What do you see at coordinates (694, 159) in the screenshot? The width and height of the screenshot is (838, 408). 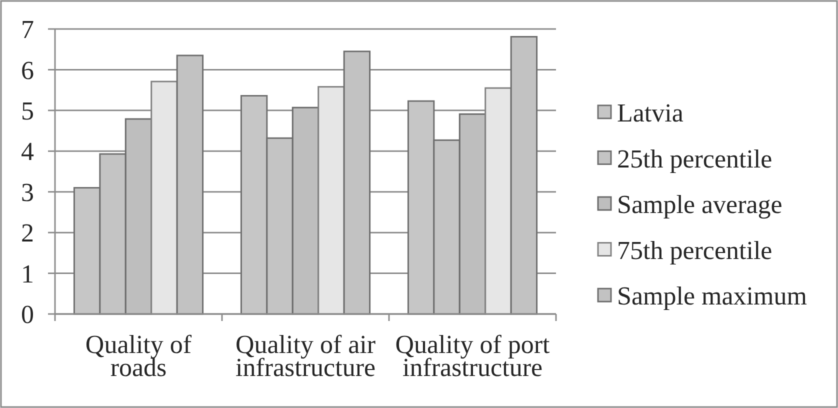 I see `legend-label: 25th percentile` at bounding box center [694, 159].